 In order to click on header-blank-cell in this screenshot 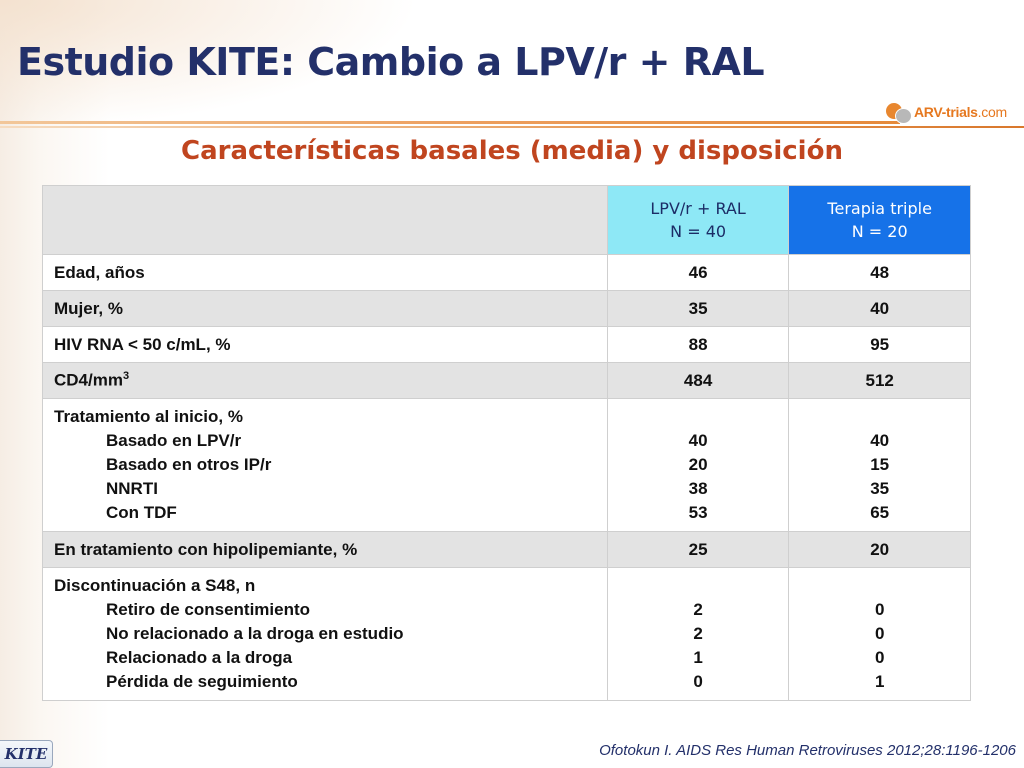, I will do `click(325, 220)`.